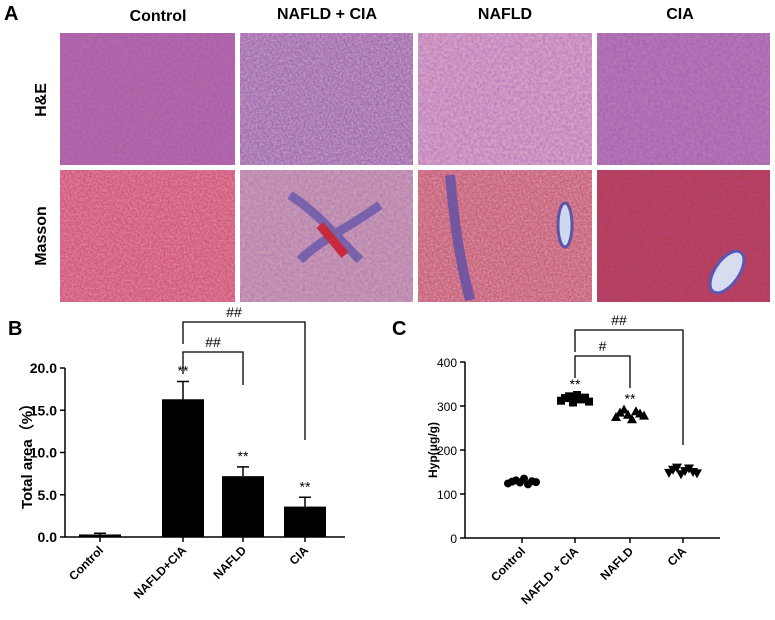  I want to click on y-tick-label: 15.0, so click(43, 410).